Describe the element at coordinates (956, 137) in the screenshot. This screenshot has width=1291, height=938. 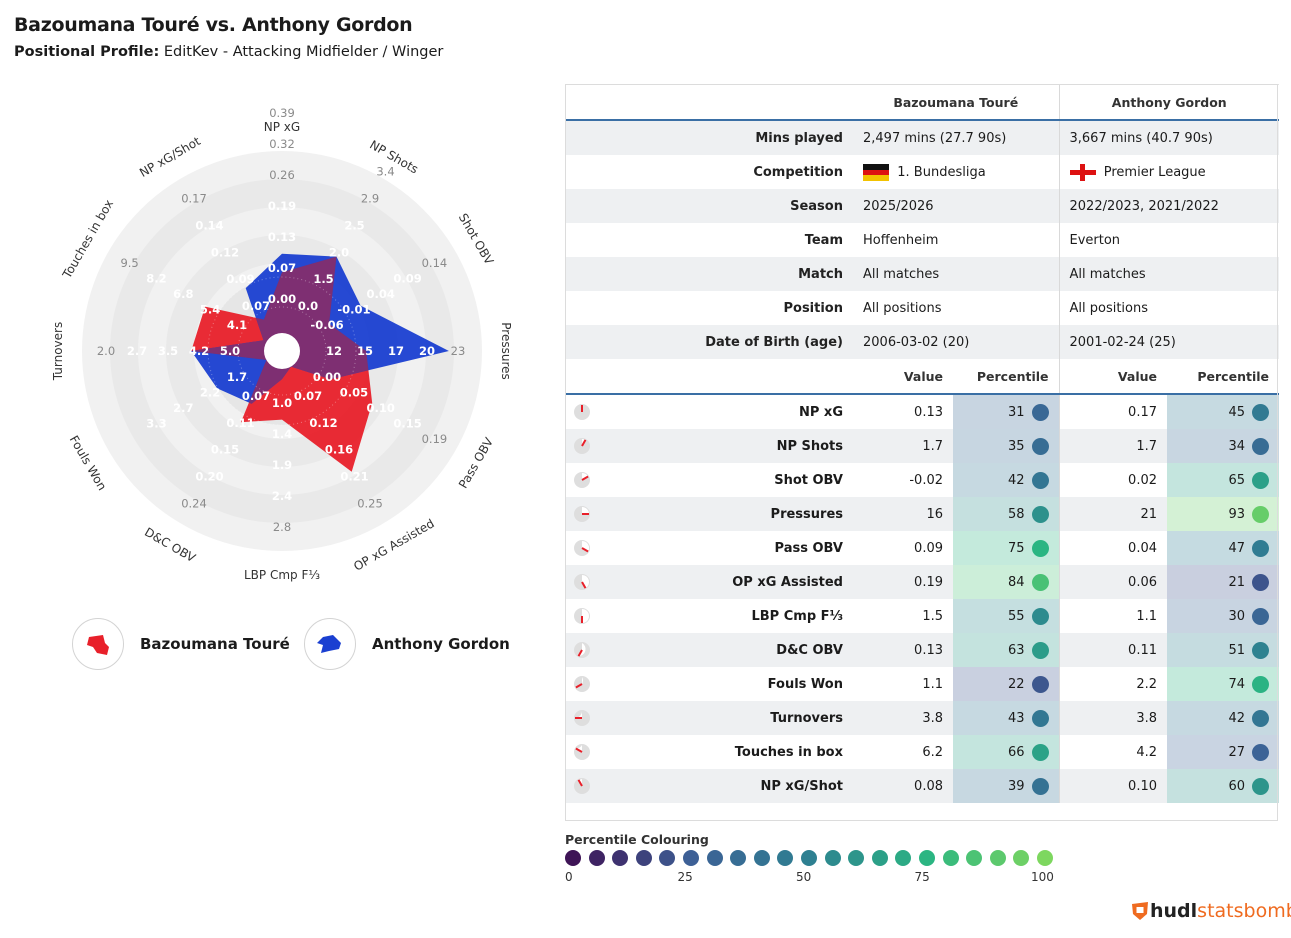
I see `info-player1: 2,497 mins (27.7 90s)` at that location.